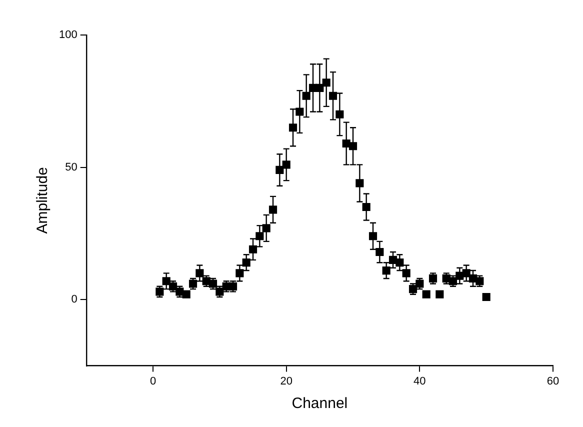 Image resolution: width=583 pixels, height=427 pixels. I want to click on x-axis-title: Channel, so click(320, 403).